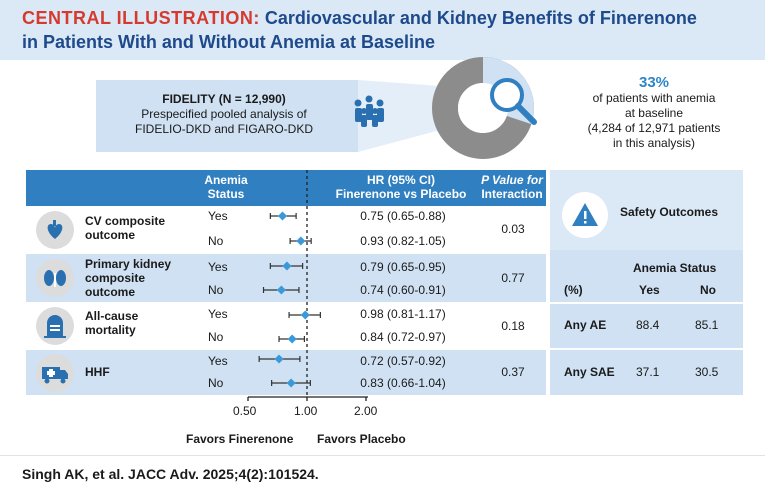  I want to click on heart-icon, so click(55, 230).